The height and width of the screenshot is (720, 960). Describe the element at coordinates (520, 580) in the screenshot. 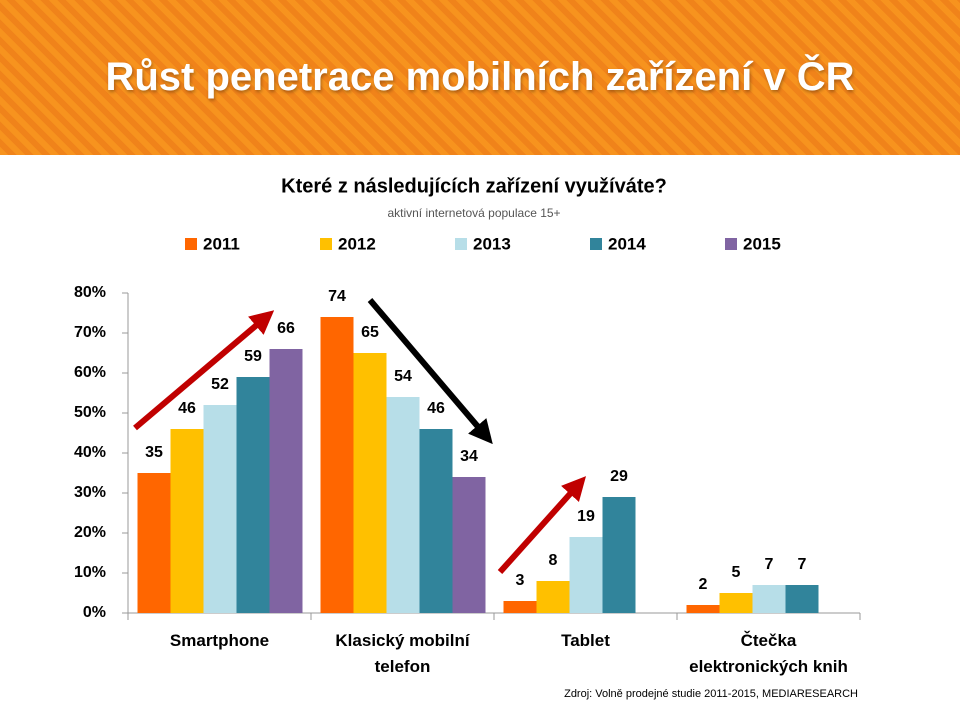

I see `data-label: 3` at that location.